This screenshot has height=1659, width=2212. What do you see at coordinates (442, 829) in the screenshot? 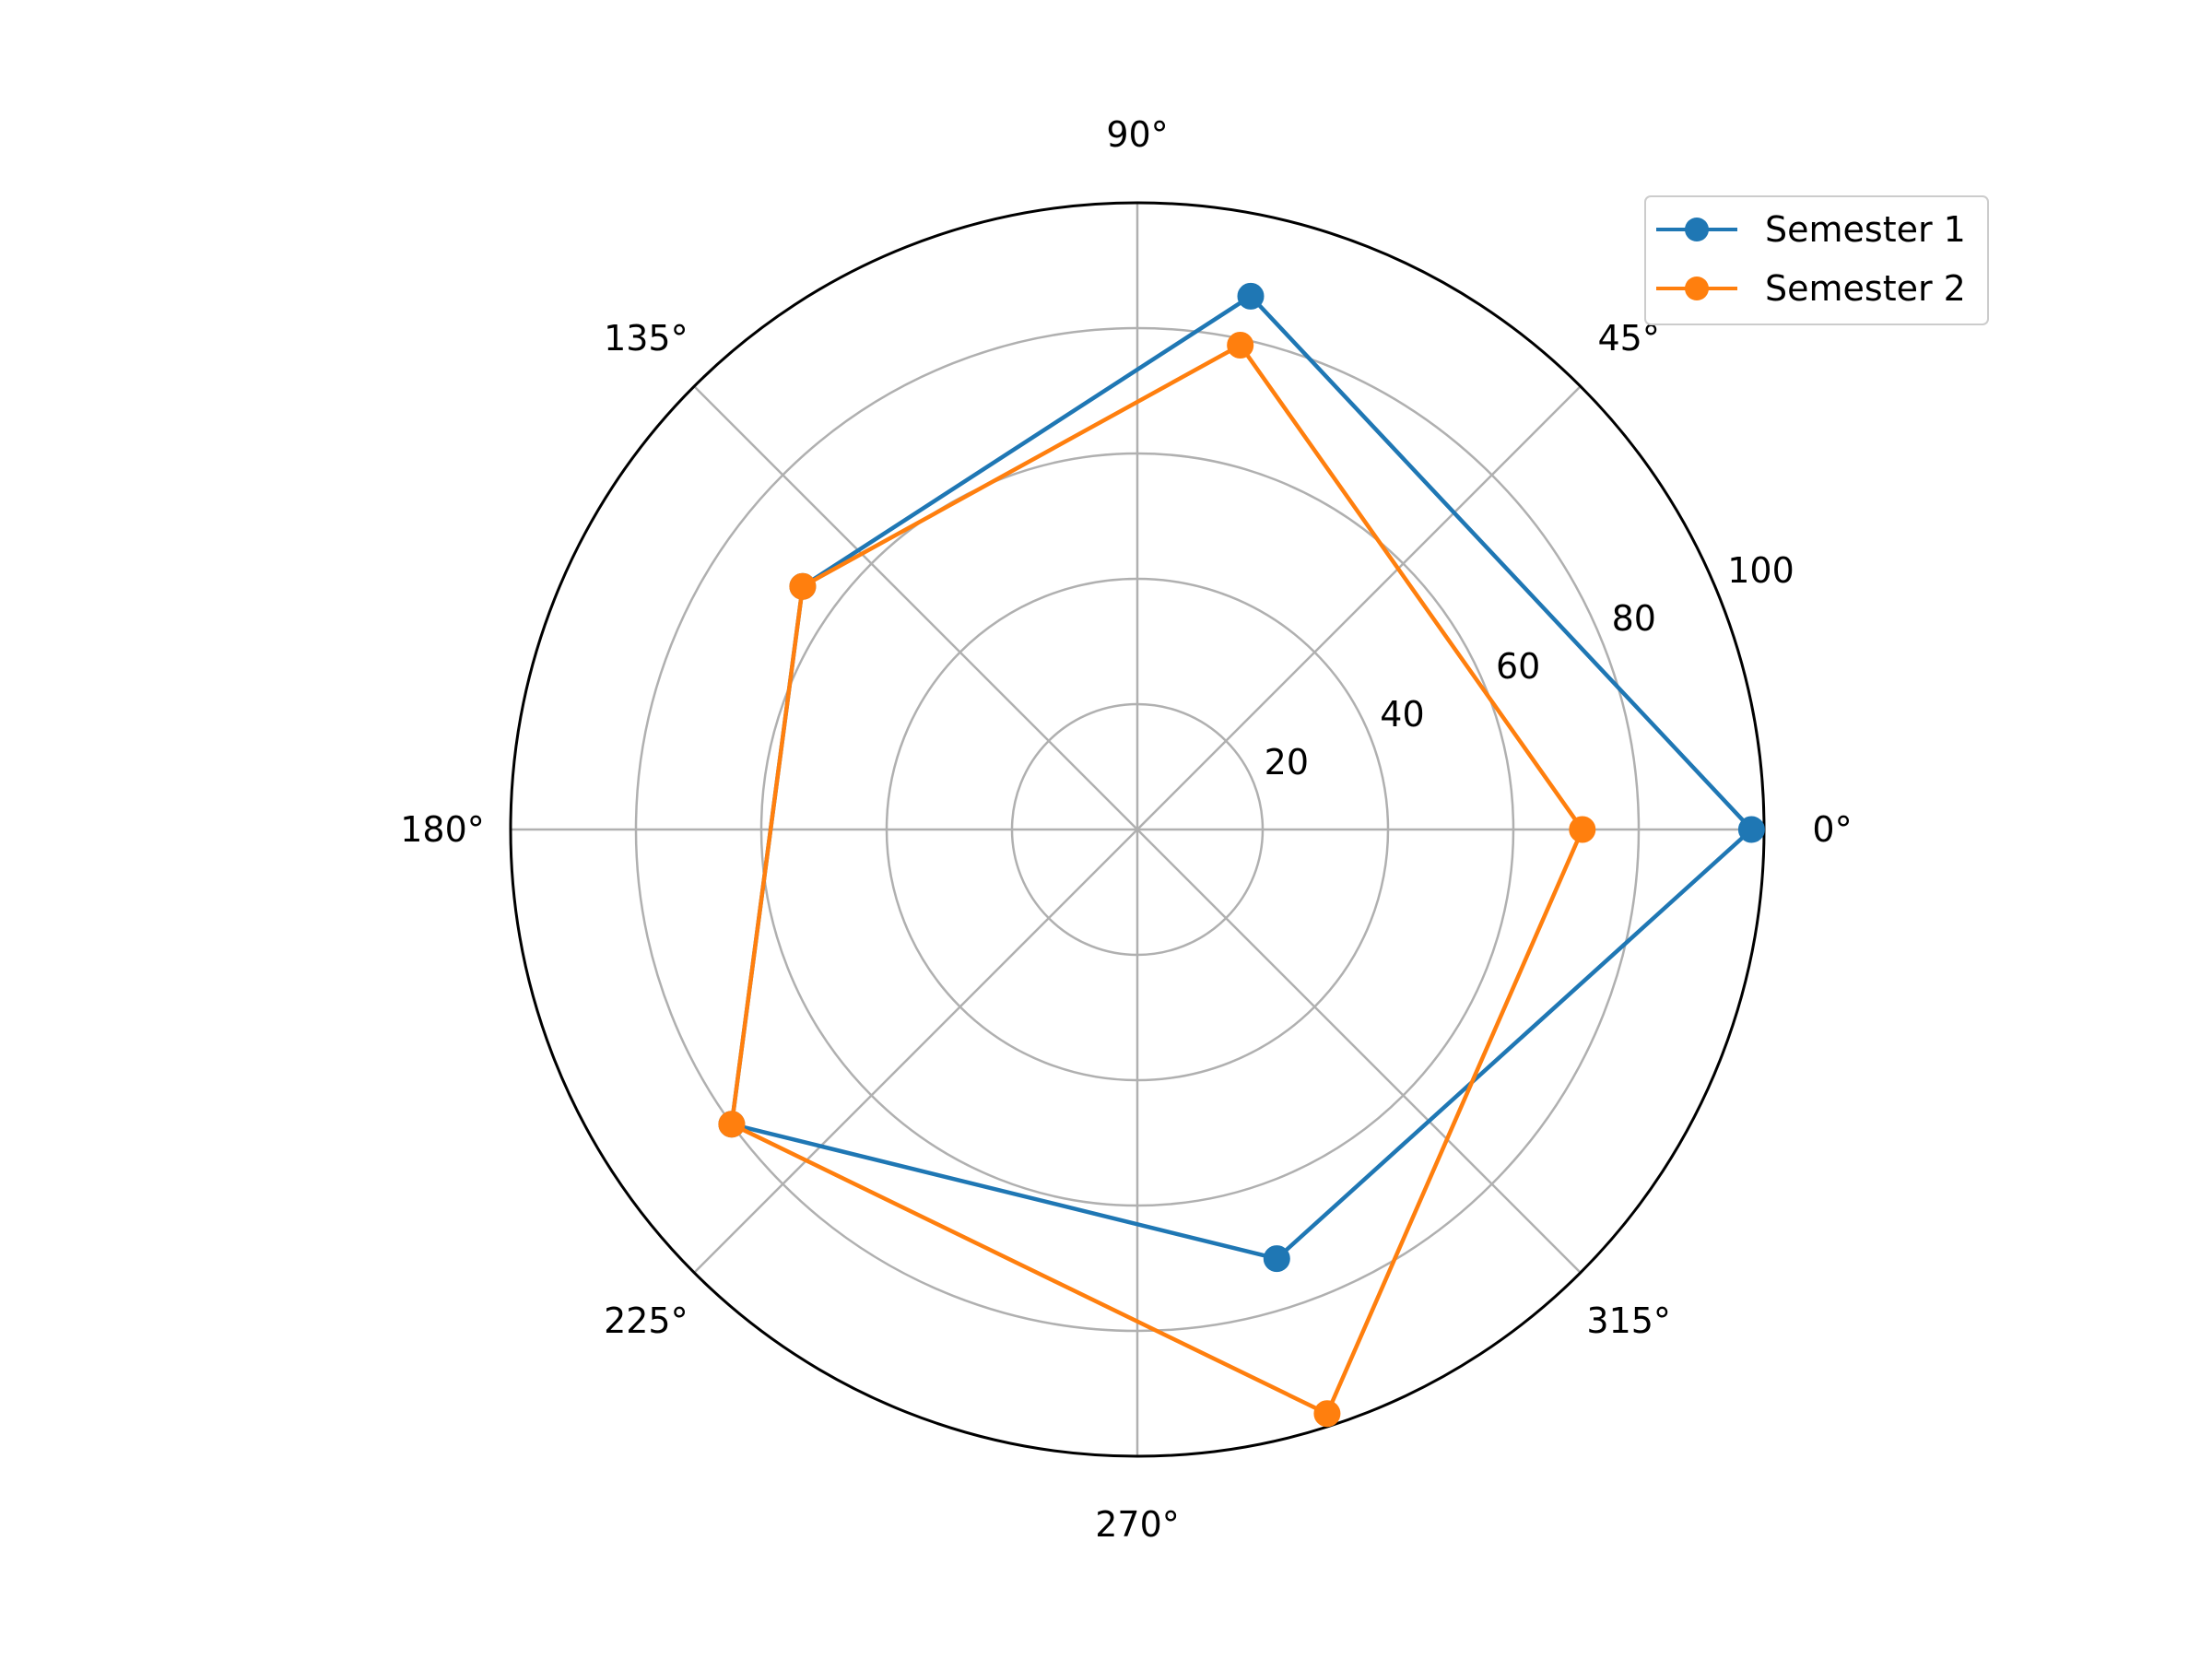
I see `angular-tick-label: 180°` at bounding box center [442, 829].